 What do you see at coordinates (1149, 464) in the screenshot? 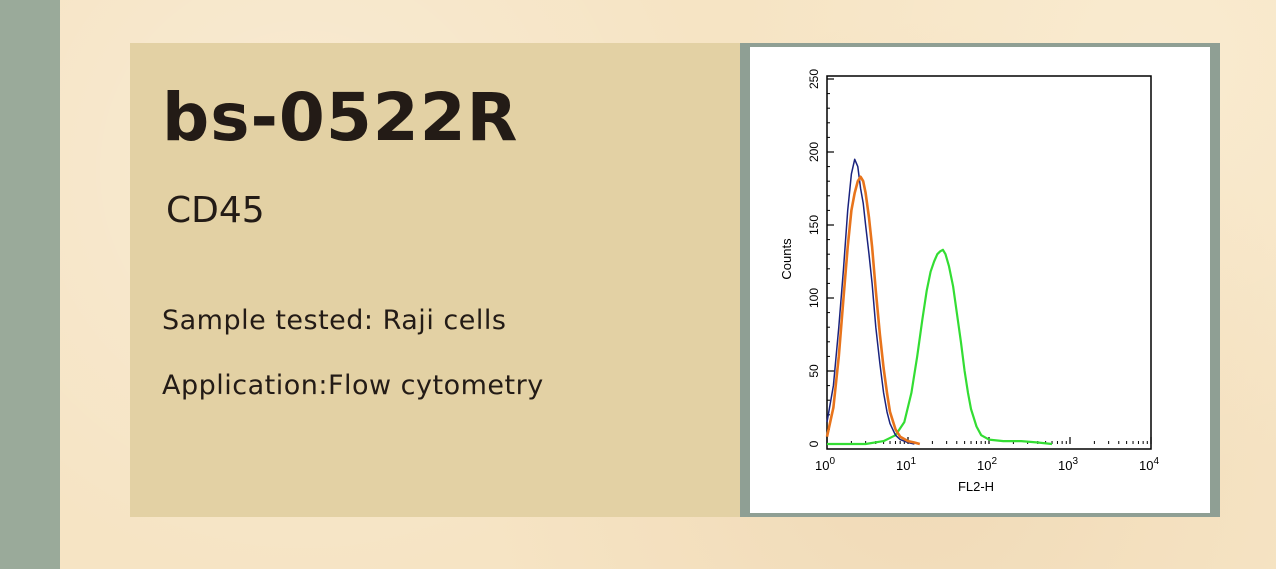
I see `x-tick-label: 10⁴` at bounding box center [1149, 464].